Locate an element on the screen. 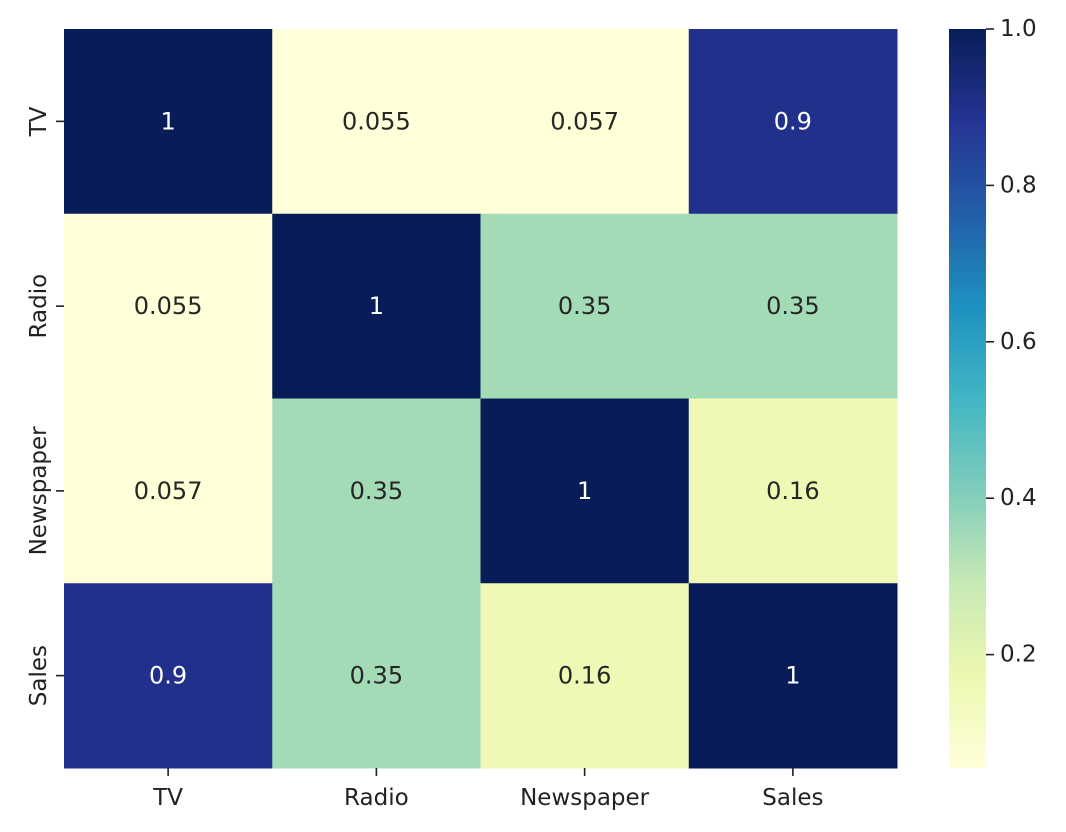 The height and width of the screenshot is (832, 1066). y-axis: TV Radio Newspaper Sales is located at coordinates (45, 406).